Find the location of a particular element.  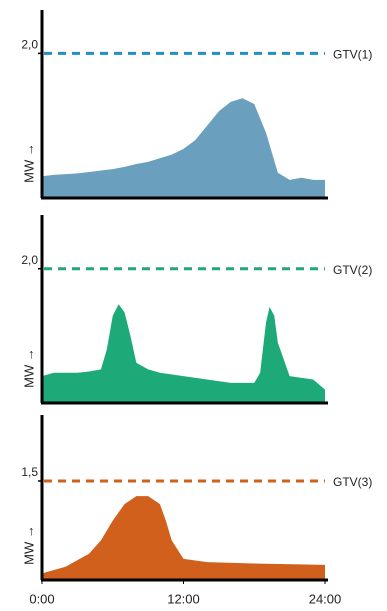

y-tick-label: 1,5 is located at coordinates (29, 472).